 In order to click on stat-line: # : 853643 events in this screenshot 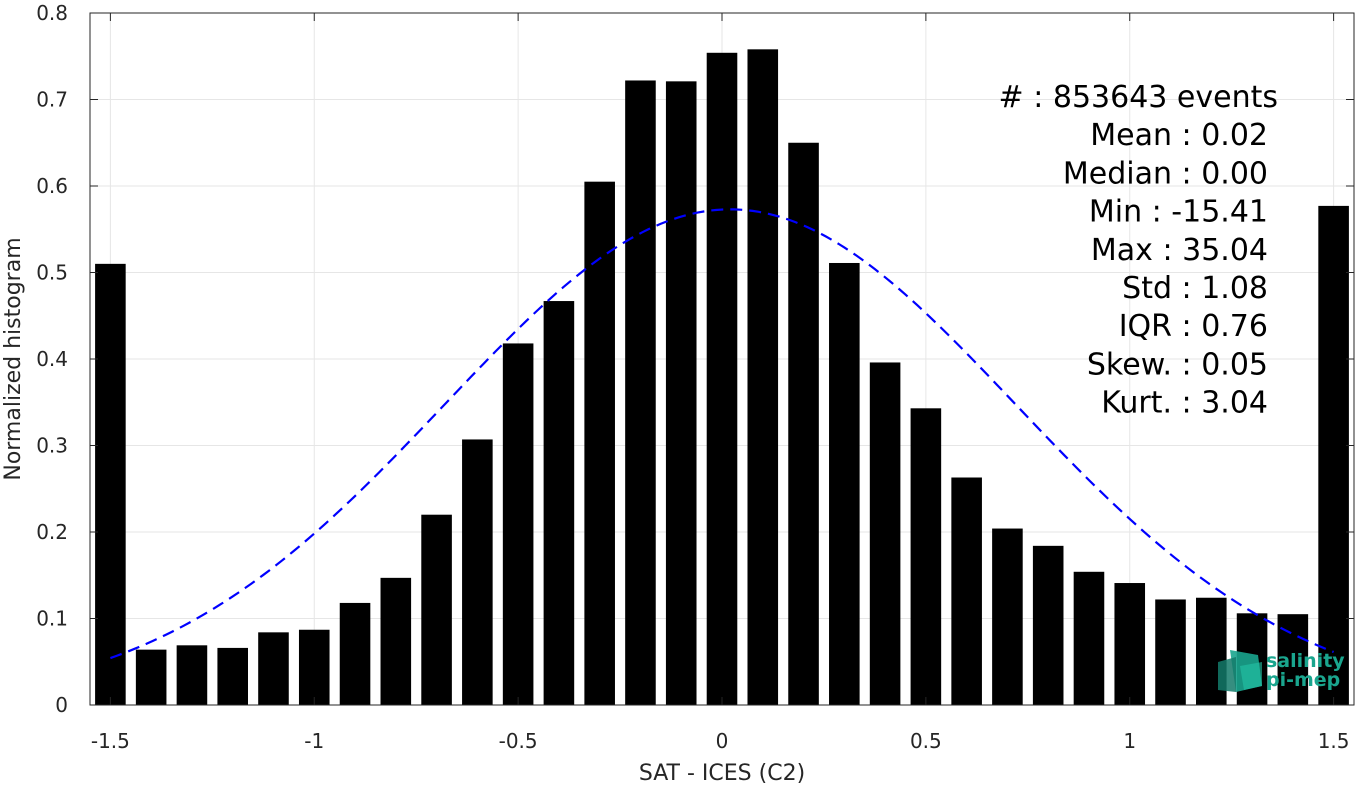, I will do `click(1138, 97)`.